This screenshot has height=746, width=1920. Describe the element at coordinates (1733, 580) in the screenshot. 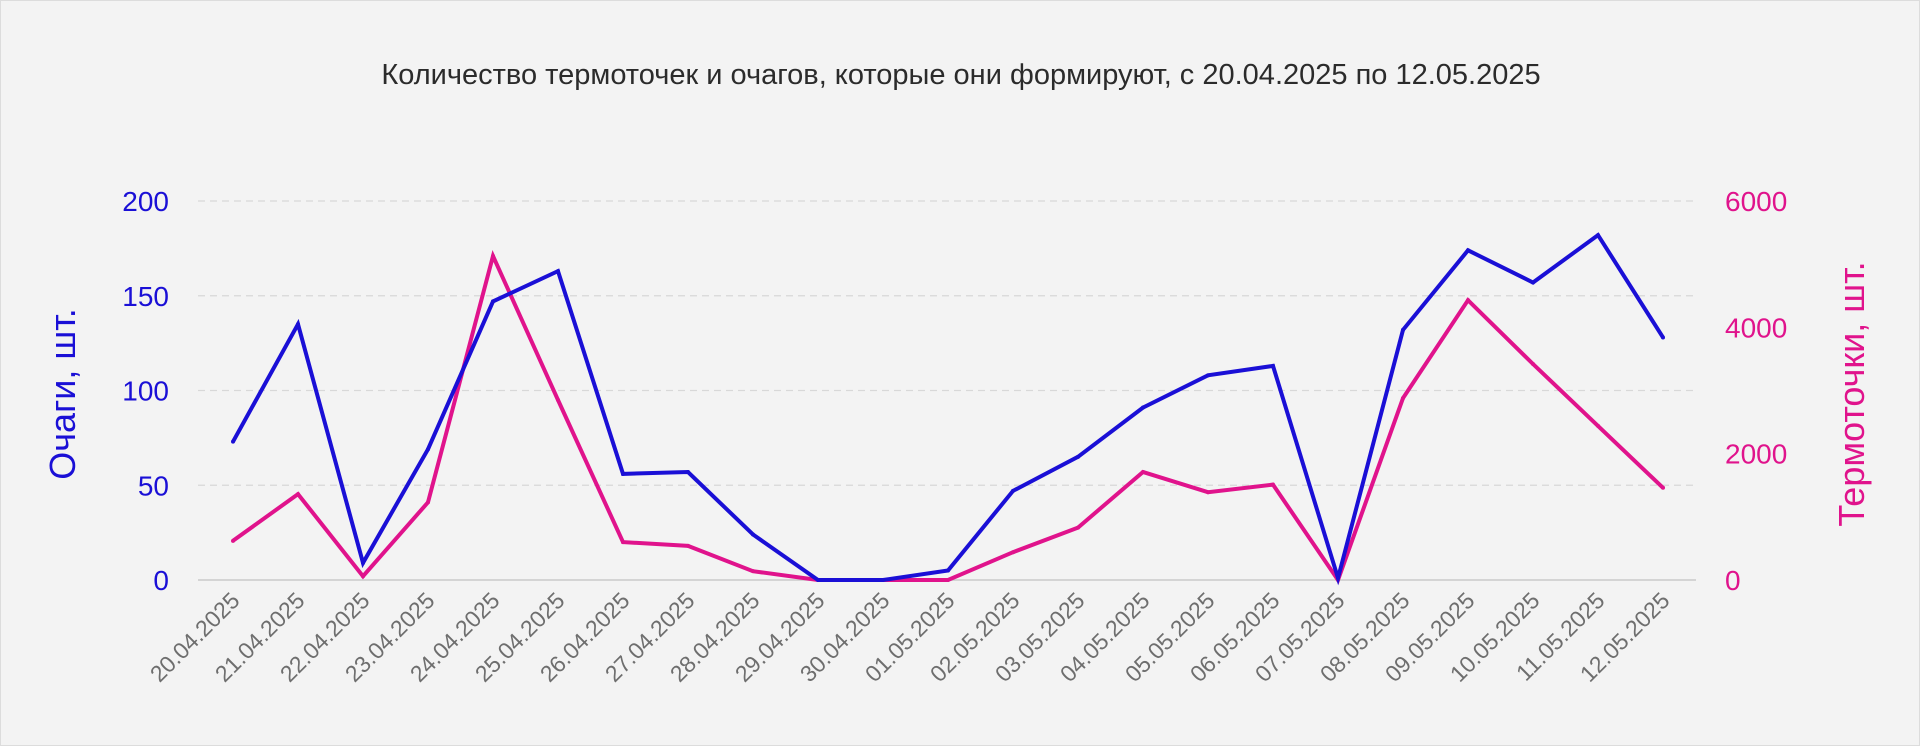

I see `right-tick-label: 0` at that location.